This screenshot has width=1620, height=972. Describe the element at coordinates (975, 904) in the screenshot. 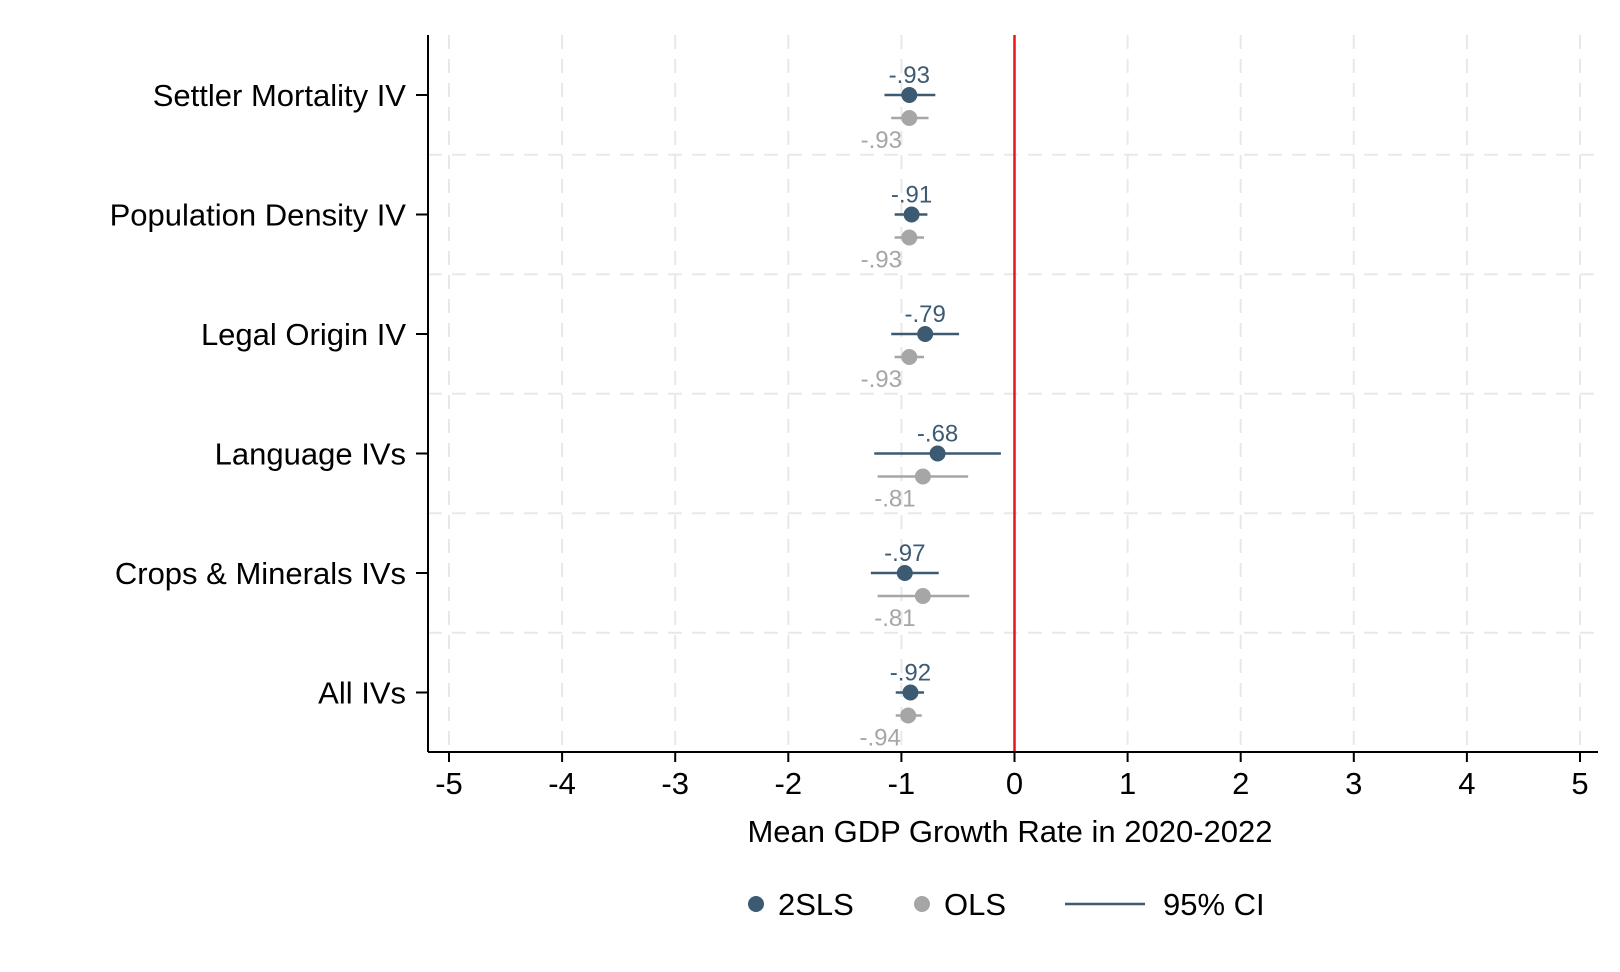

I see `legend-label-ols: OLS` at that location.